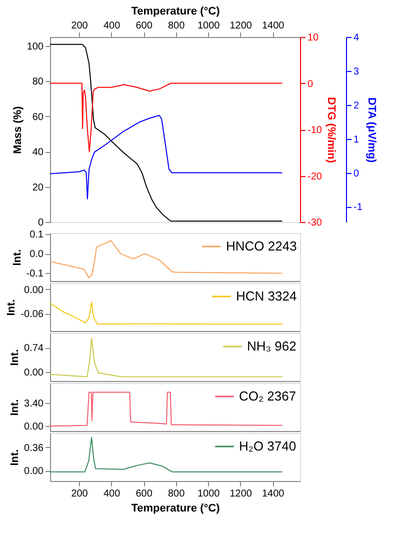  I want to click on y-tick-label: -0.06, so click(32, 314).